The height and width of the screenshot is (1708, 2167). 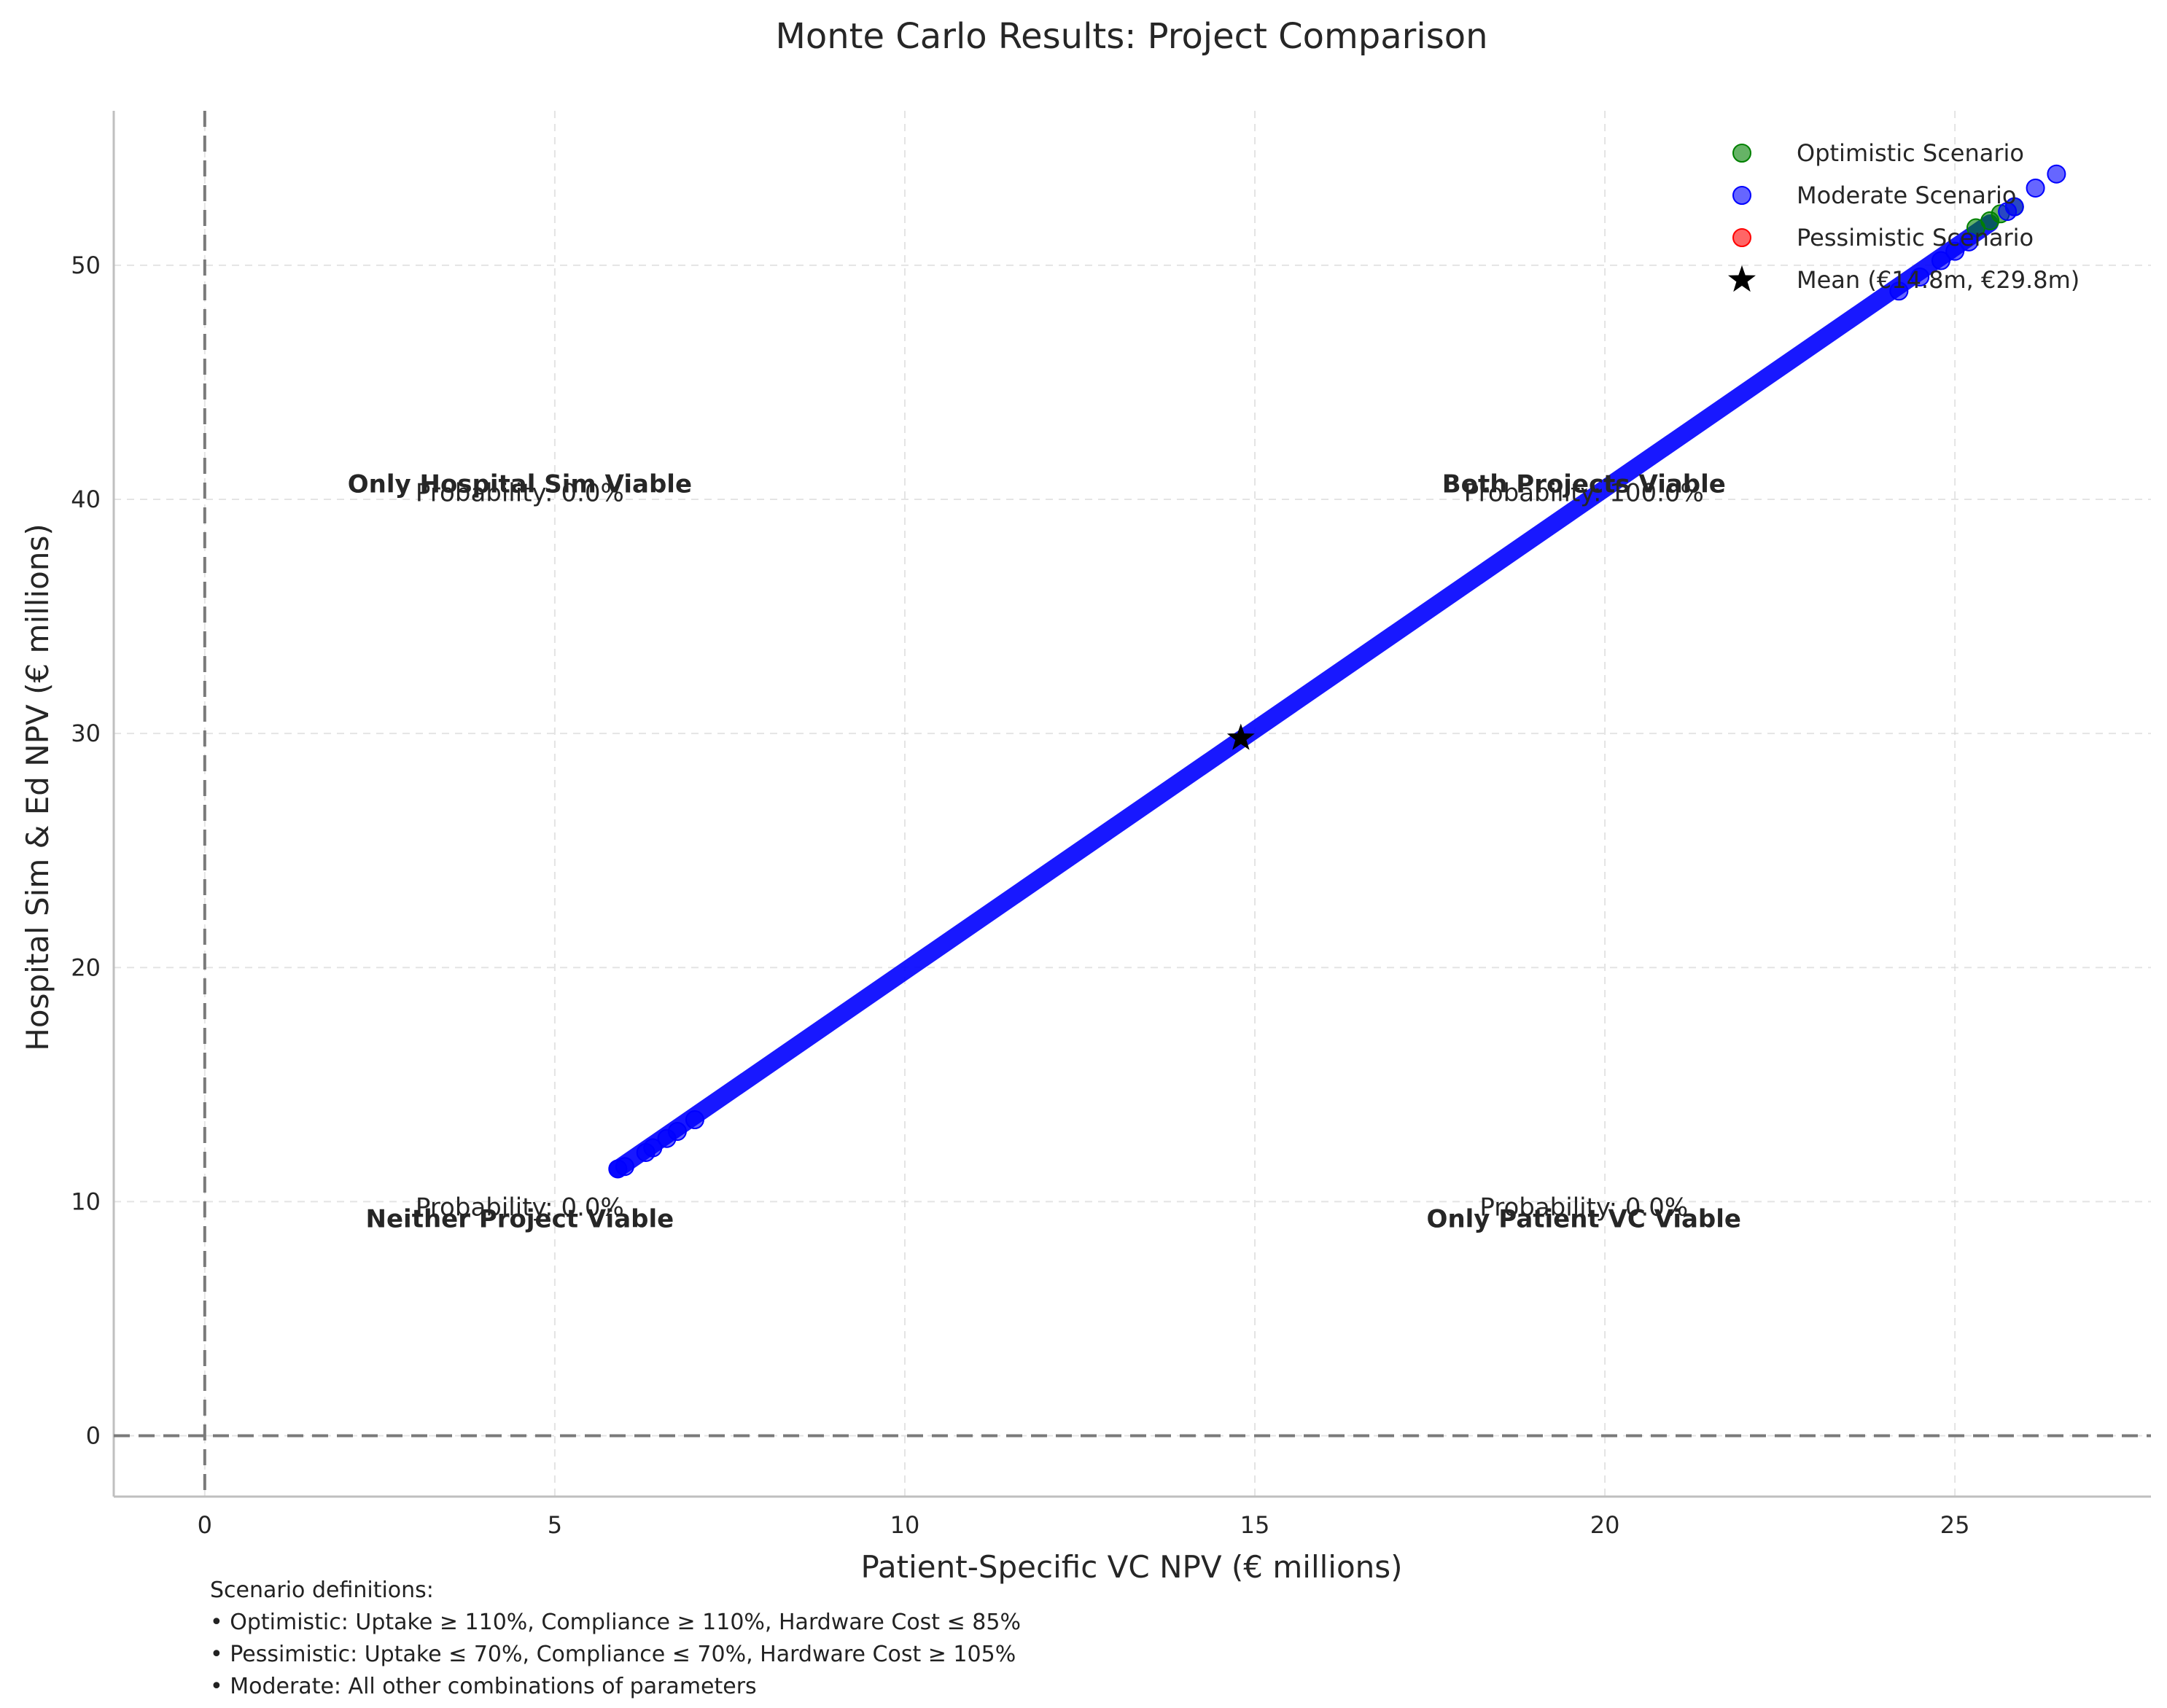 What do you see at coordinates (86, 733) in the screenshot?
I see `y-tick-label: 30` at bounding box center [86, 733].